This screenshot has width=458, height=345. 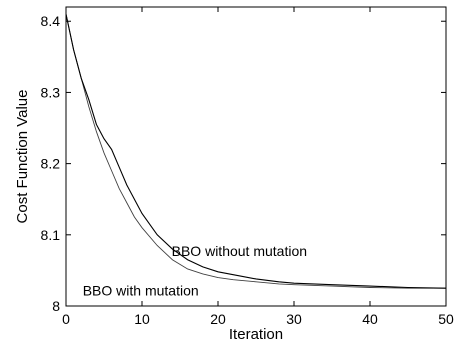 I want to click on y-tick-label: 8.4, so click(x=51, y=21).